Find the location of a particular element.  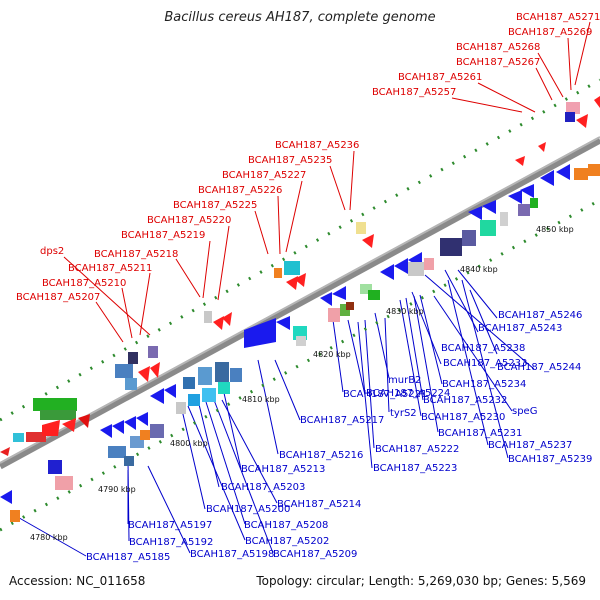

forward-gene-label: BCAH187_A5268 is located at coordinates (498, 47).